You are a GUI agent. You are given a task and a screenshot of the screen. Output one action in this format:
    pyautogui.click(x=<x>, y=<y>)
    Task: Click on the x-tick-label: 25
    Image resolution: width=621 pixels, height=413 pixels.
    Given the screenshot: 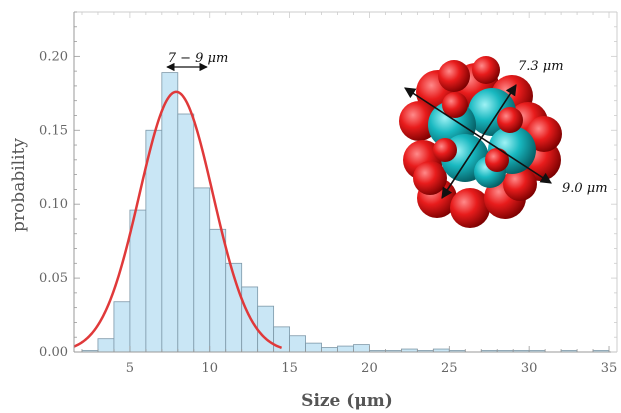 What is the action you would take?
    pyautogui.click(x=449, y=368)
    